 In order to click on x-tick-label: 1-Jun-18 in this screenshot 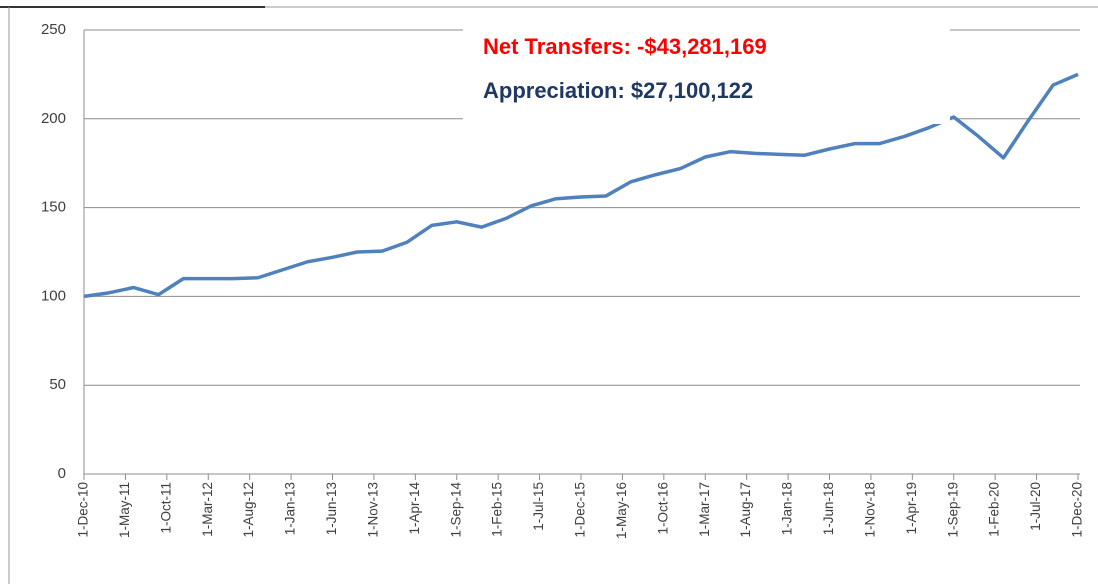, I will do `click(828, 508)`.